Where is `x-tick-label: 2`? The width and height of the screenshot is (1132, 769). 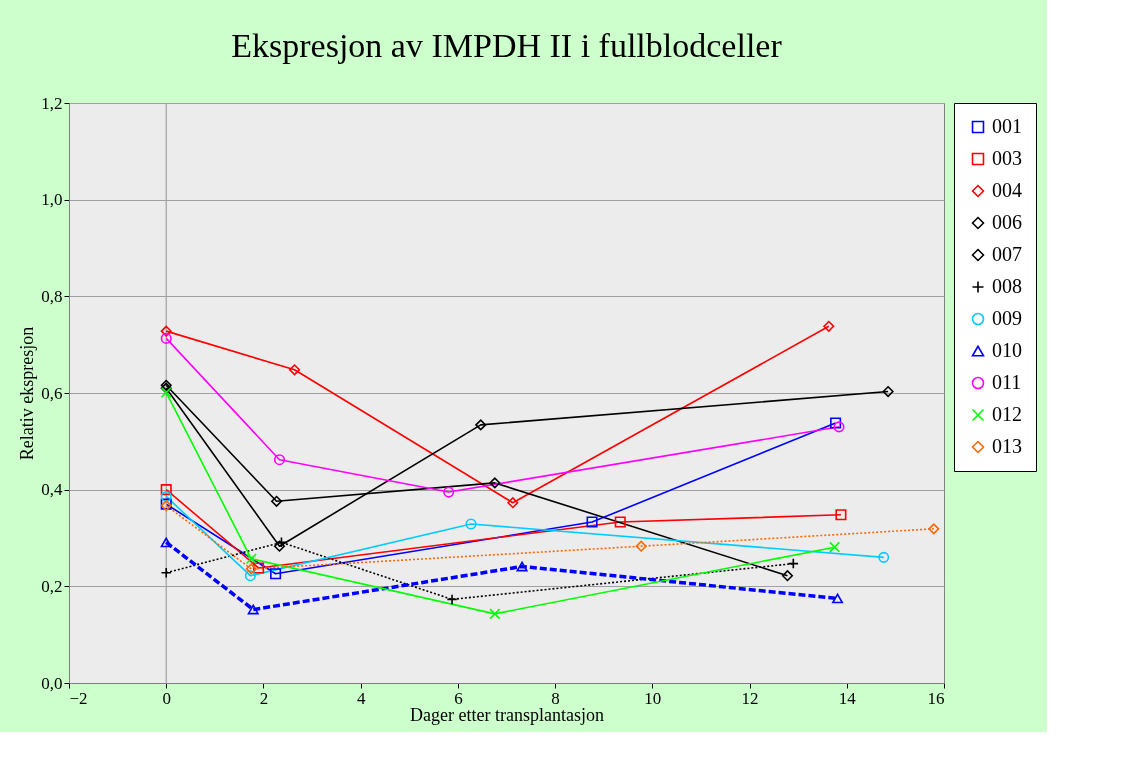
x-tick-label: 2 is located at coordinates (264, 698).